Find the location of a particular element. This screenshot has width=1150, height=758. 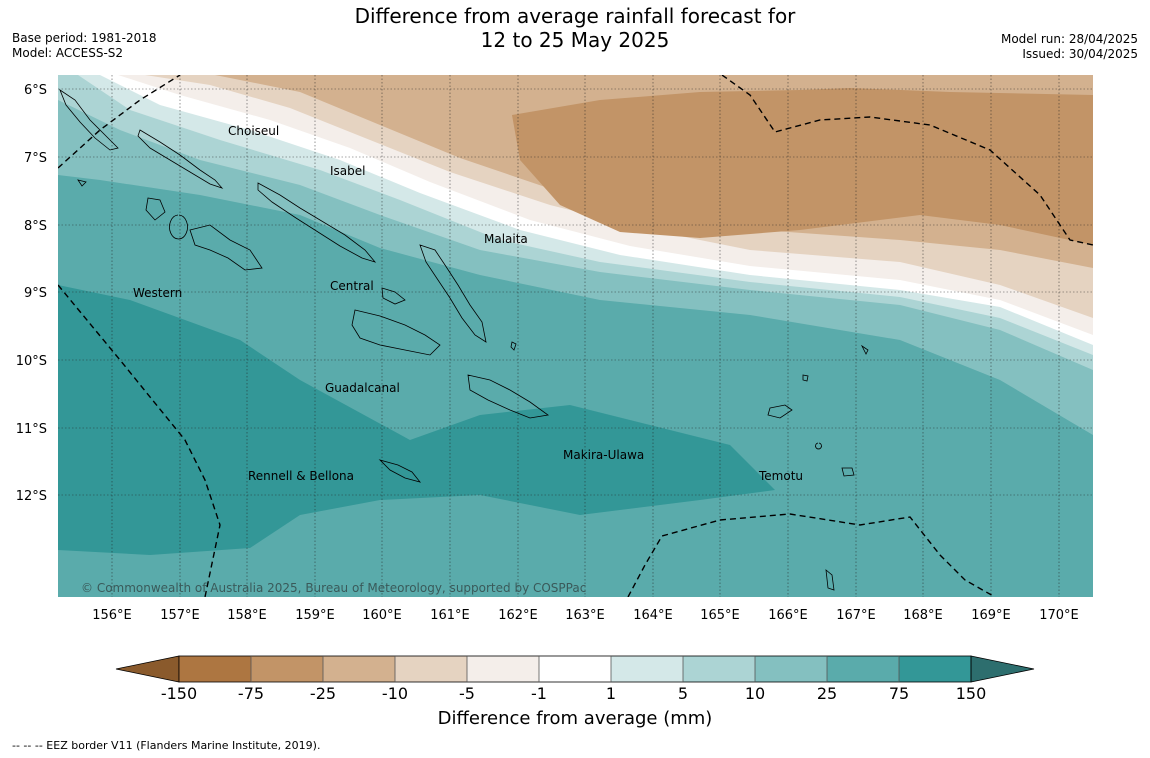

island-malaita is located at coordinates (453, 293).